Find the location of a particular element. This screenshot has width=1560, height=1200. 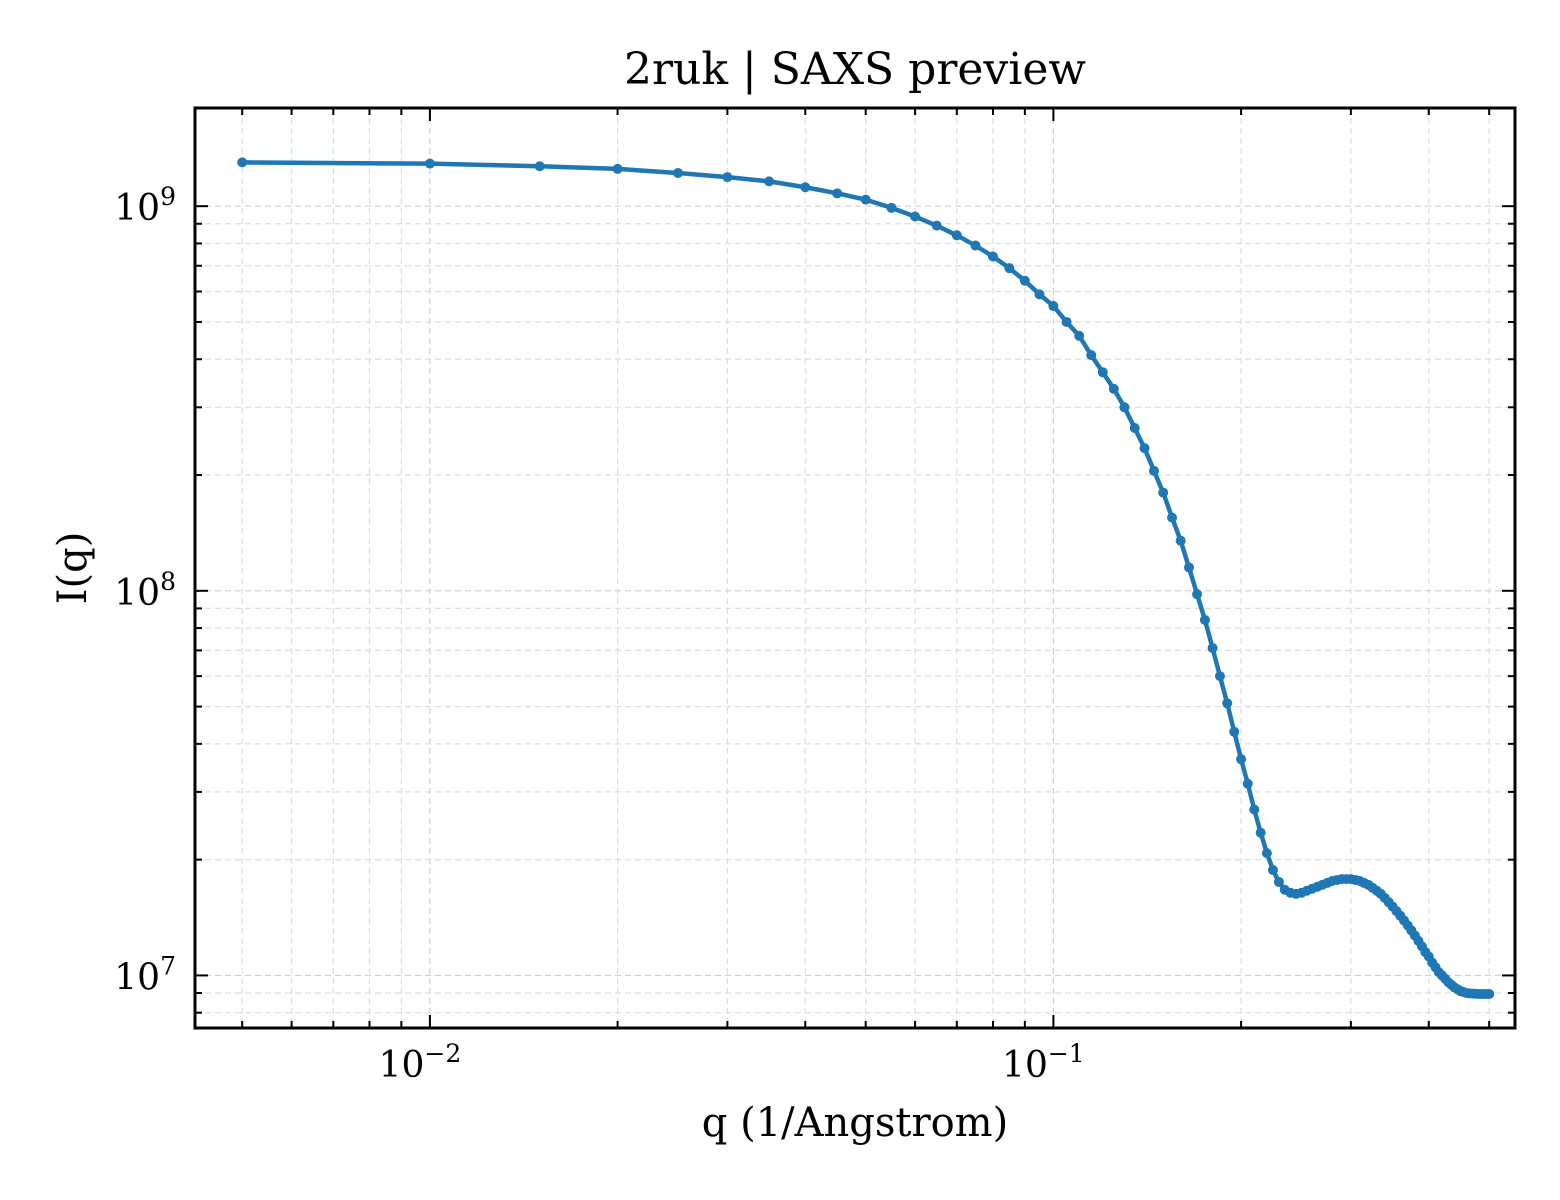

y-tick-label-exponent: 9 is located at coordinates (168, 196).